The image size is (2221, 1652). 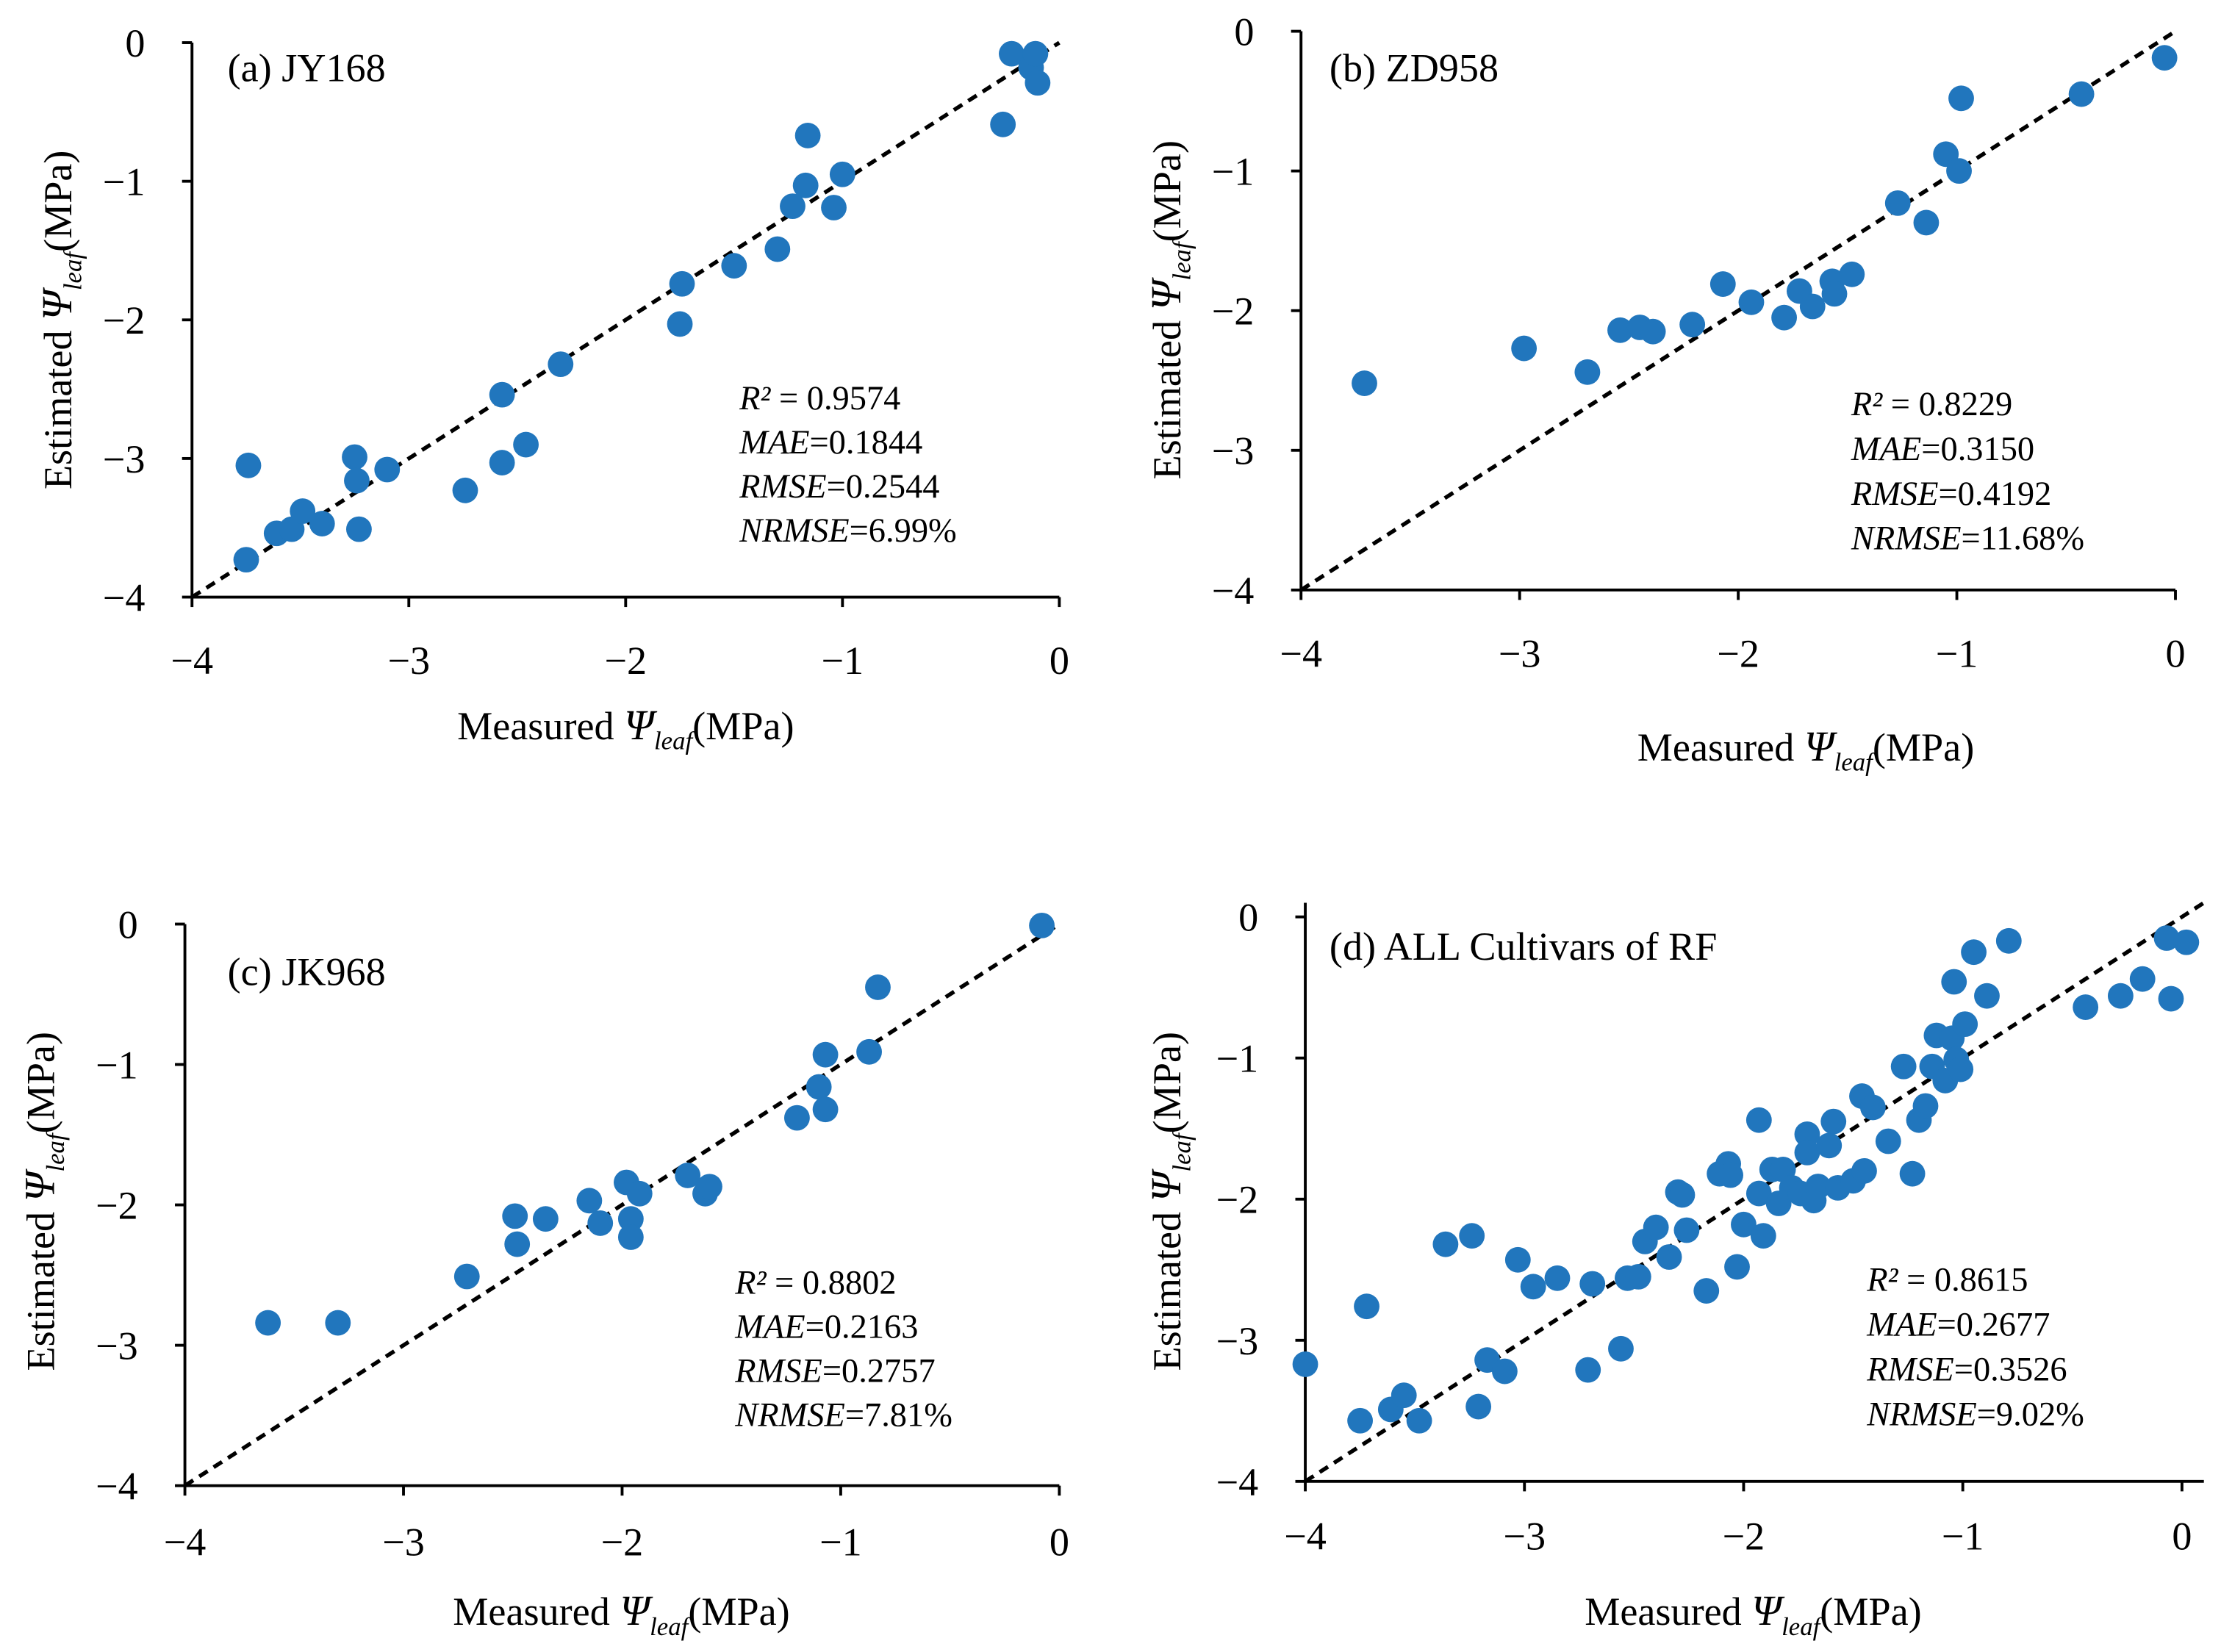 I want to click on stat-line: R² = 0.9574, so click(x=819, y=398).